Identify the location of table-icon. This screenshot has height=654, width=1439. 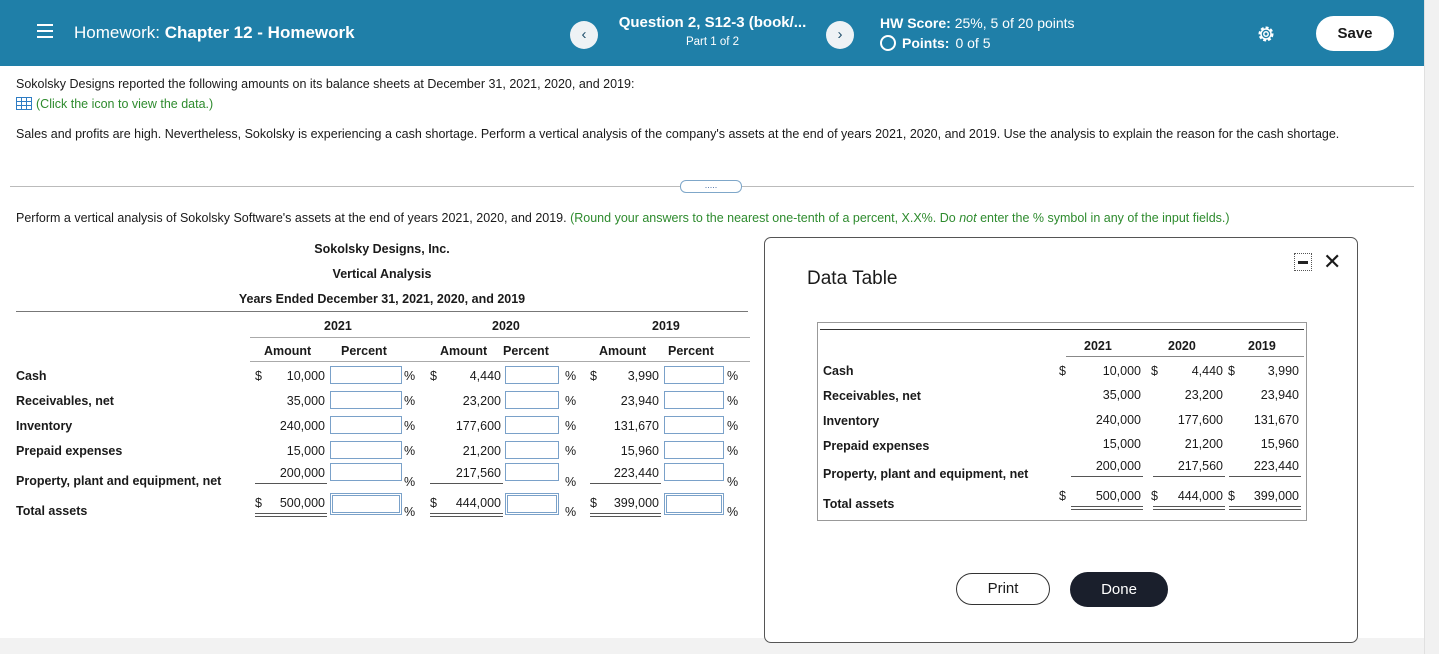
(24, 103).